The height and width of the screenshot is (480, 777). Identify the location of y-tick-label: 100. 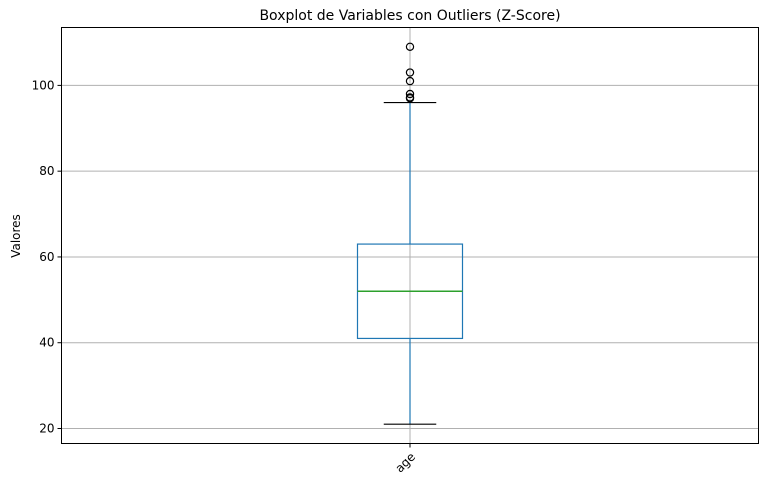
(43, 85).